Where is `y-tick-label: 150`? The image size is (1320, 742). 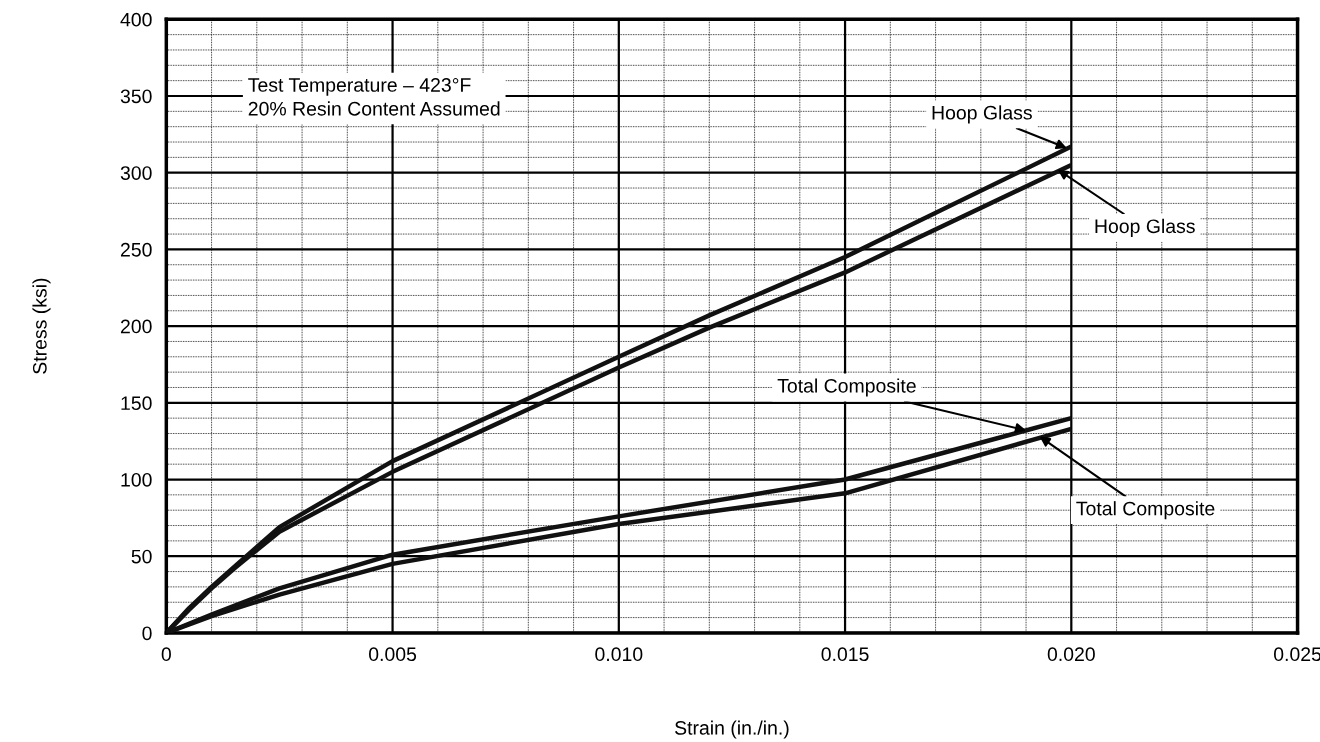 y-tick-label: 150 is located at coordinates (136, 403).